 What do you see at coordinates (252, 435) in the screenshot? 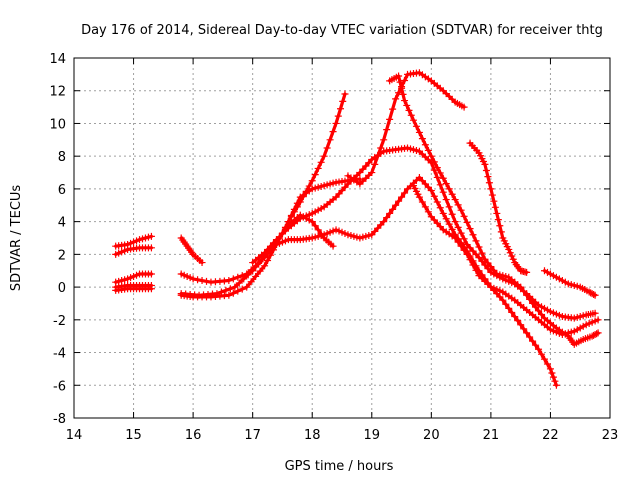
I see `x-tick-label: 17` at bounding box center [252, 435].